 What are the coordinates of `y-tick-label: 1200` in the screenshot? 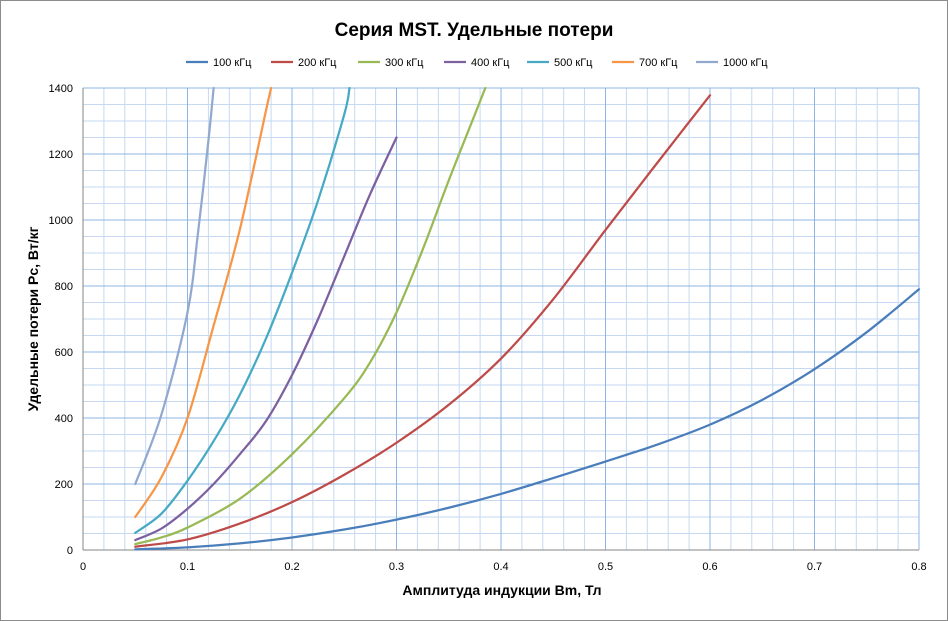 It's located at (61, 155).